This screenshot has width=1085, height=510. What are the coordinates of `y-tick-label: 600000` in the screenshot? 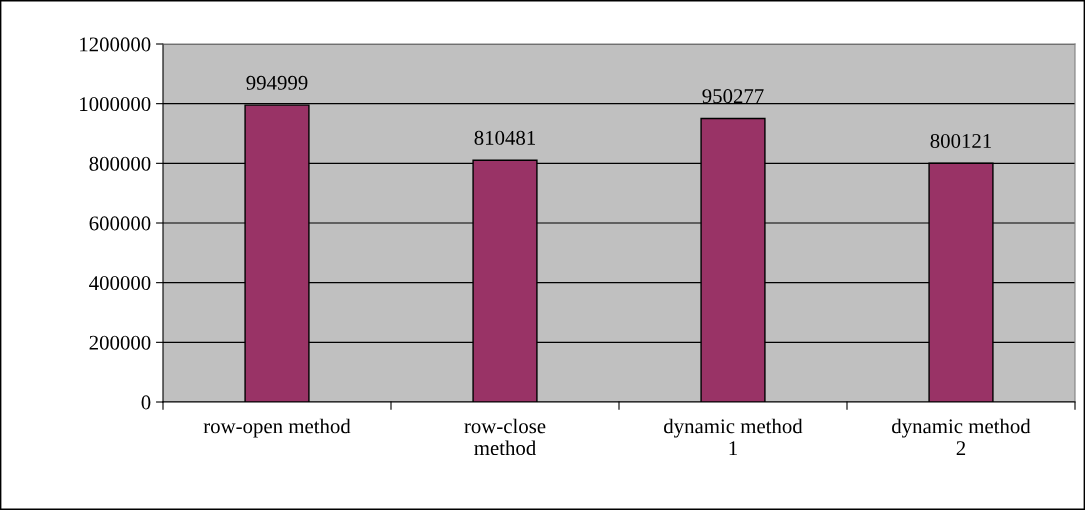 It's located at (120, 223).